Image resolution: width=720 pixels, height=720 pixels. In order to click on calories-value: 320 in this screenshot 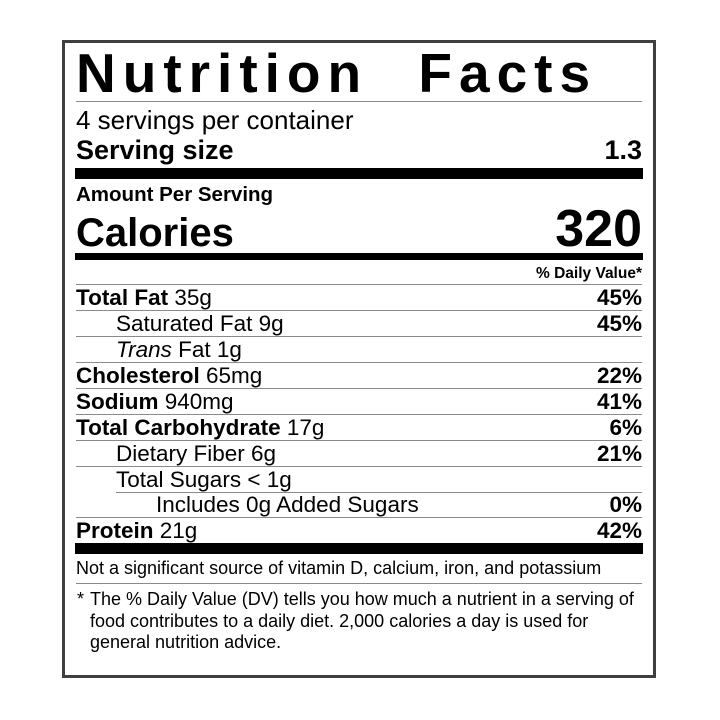, I will do `click(598, 229)`.